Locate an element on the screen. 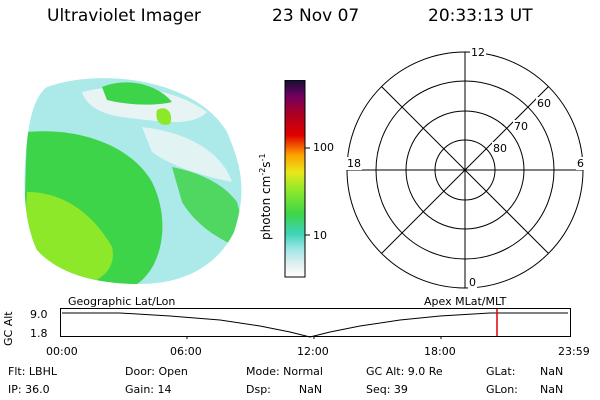 This screenshot has width=600, height=400. info-door: Door: Open is located at coordinates (156, 371).